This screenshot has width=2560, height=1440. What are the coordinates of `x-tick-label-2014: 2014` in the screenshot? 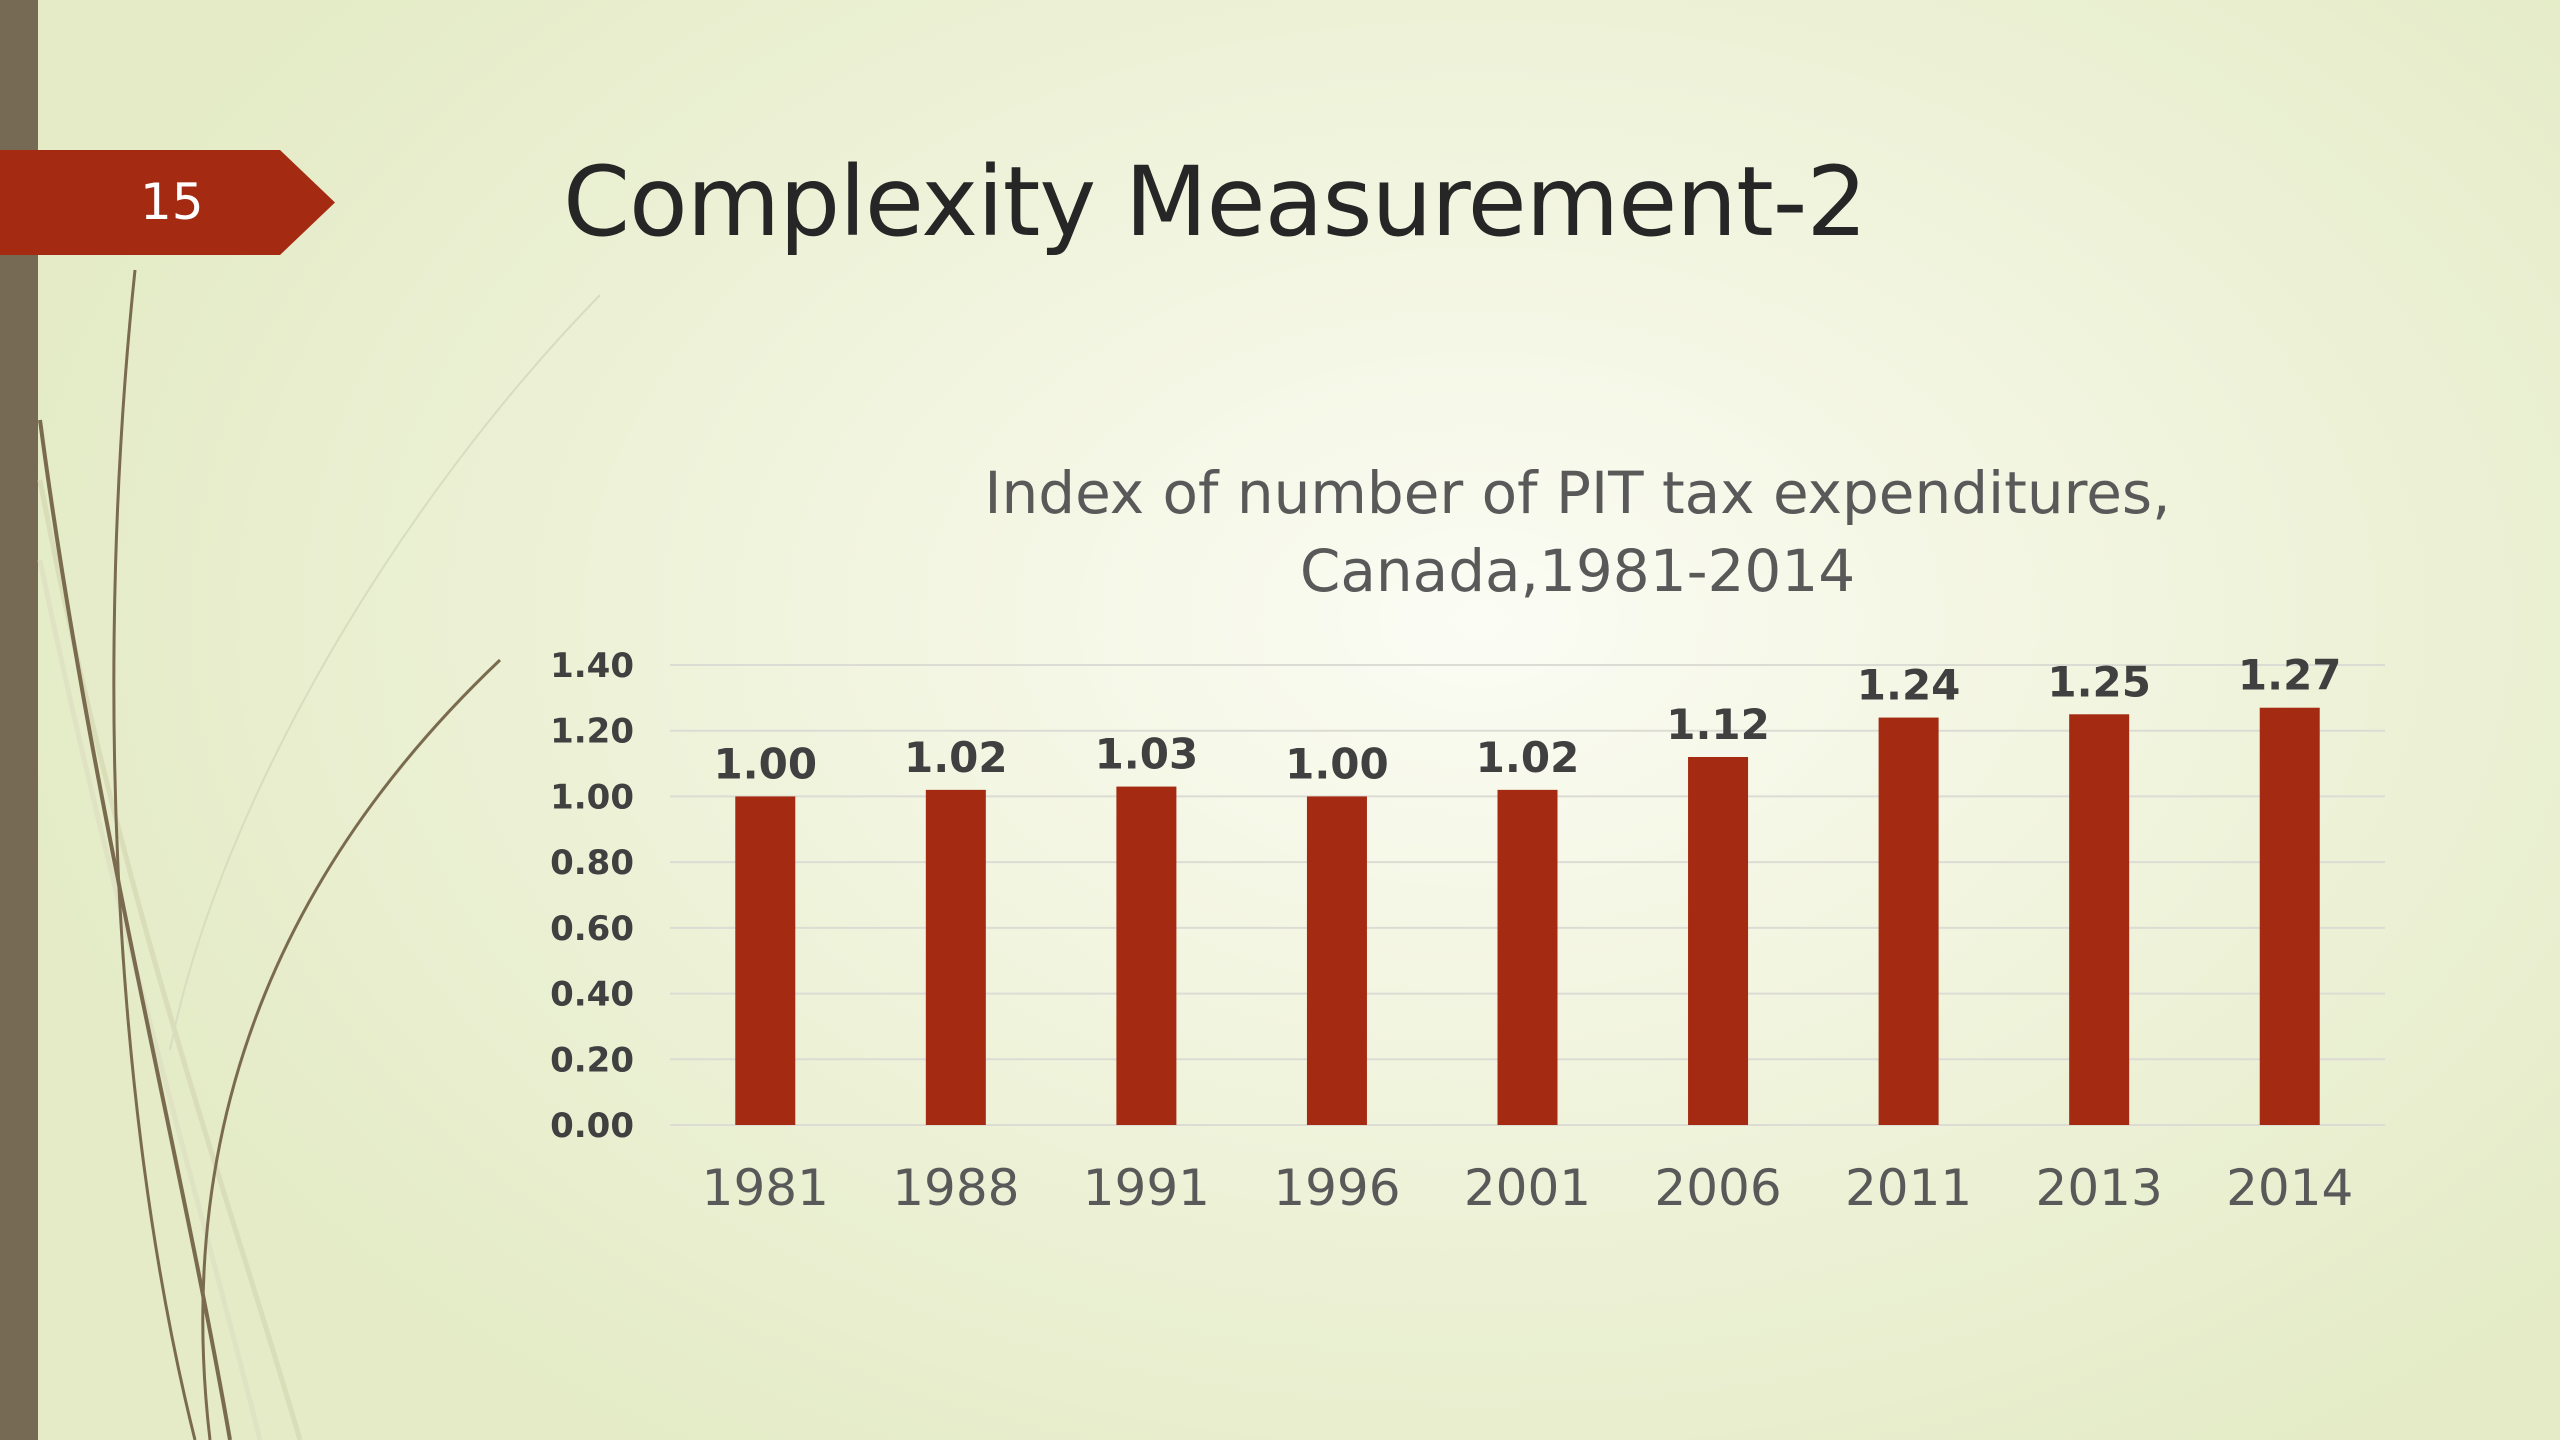 It's located at (2289, 1188).